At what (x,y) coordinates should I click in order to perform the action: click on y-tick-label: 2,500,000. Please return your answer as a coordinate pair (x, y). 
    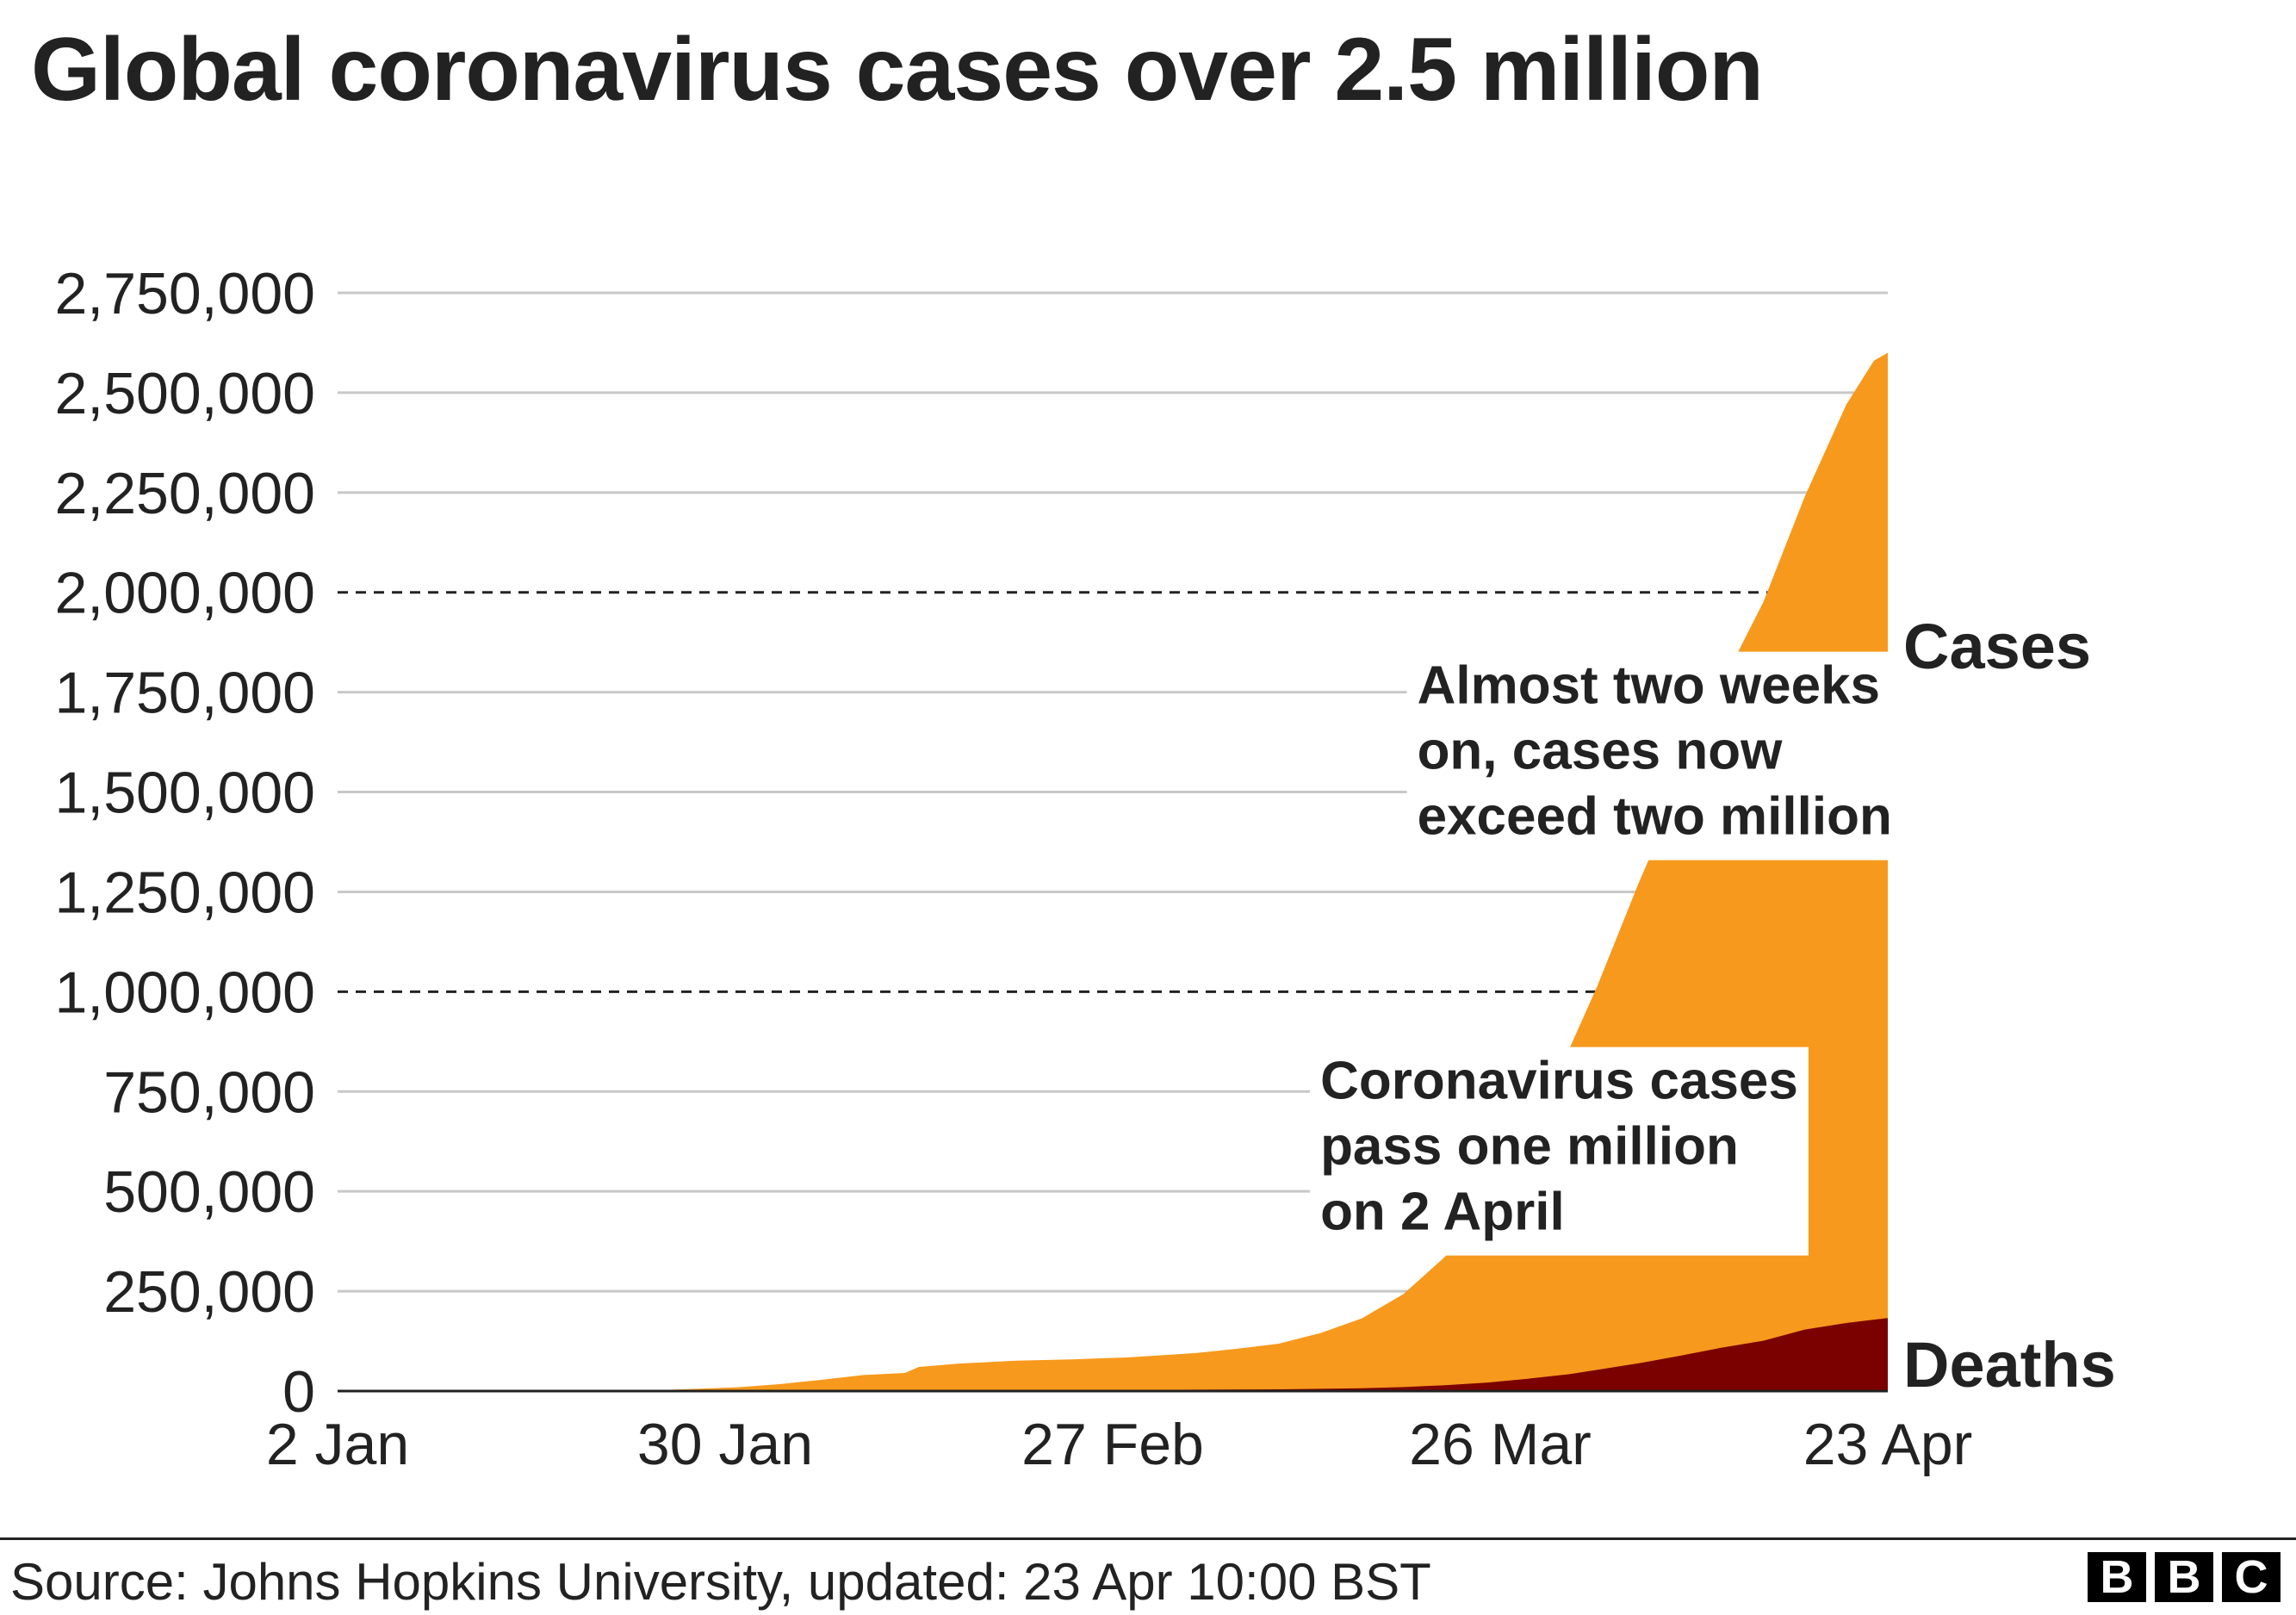
    Looking at the image, I should click on (184, 393).